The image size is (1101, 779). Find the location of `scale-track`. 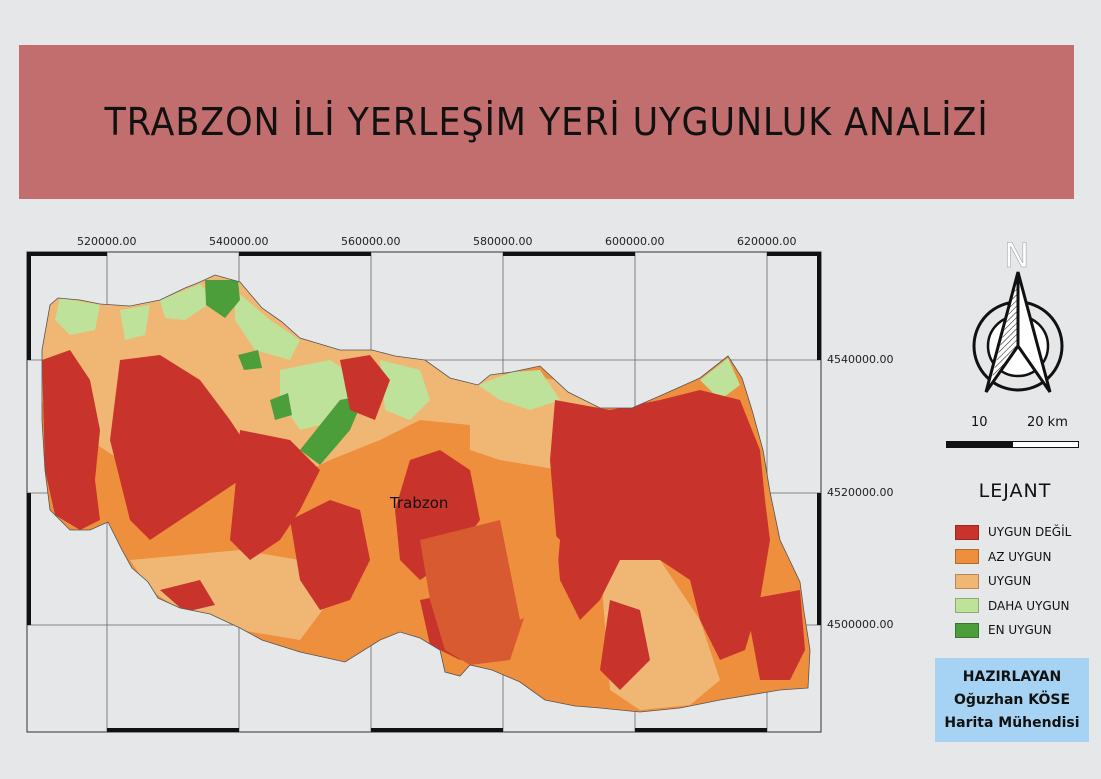

scale-track is located at coordinates (1012, 444).